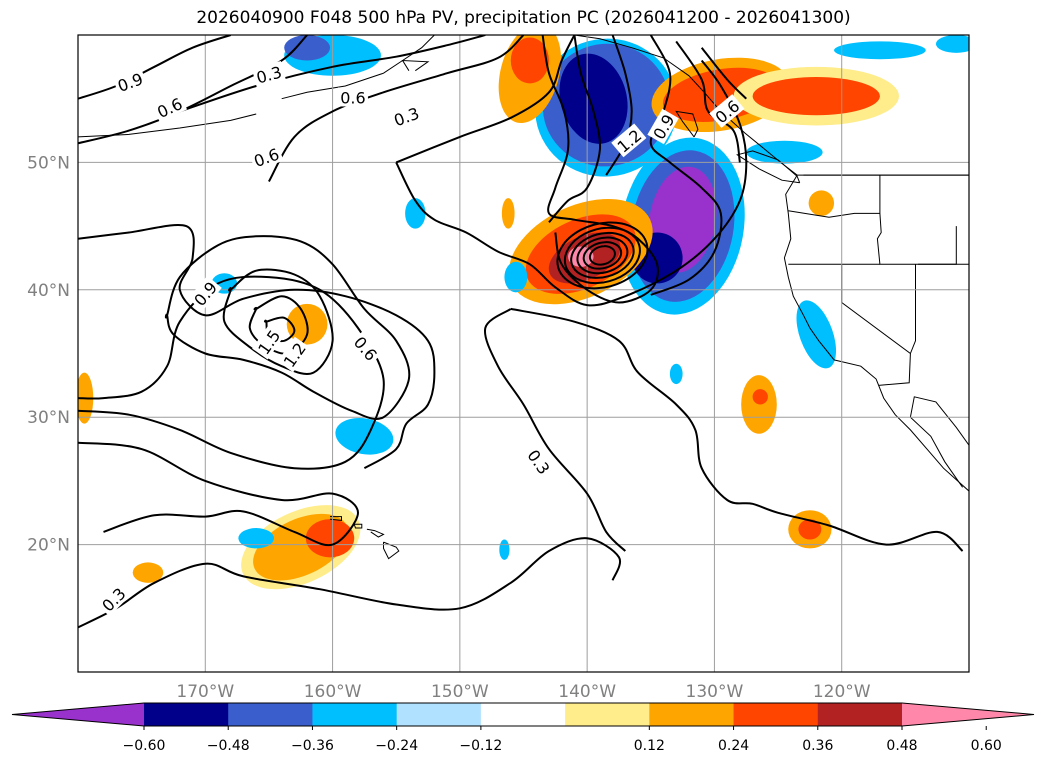  Describe the element at coordinates (460, 692) in the screenshot. I see `x-tick-label: 150°W` at that location.